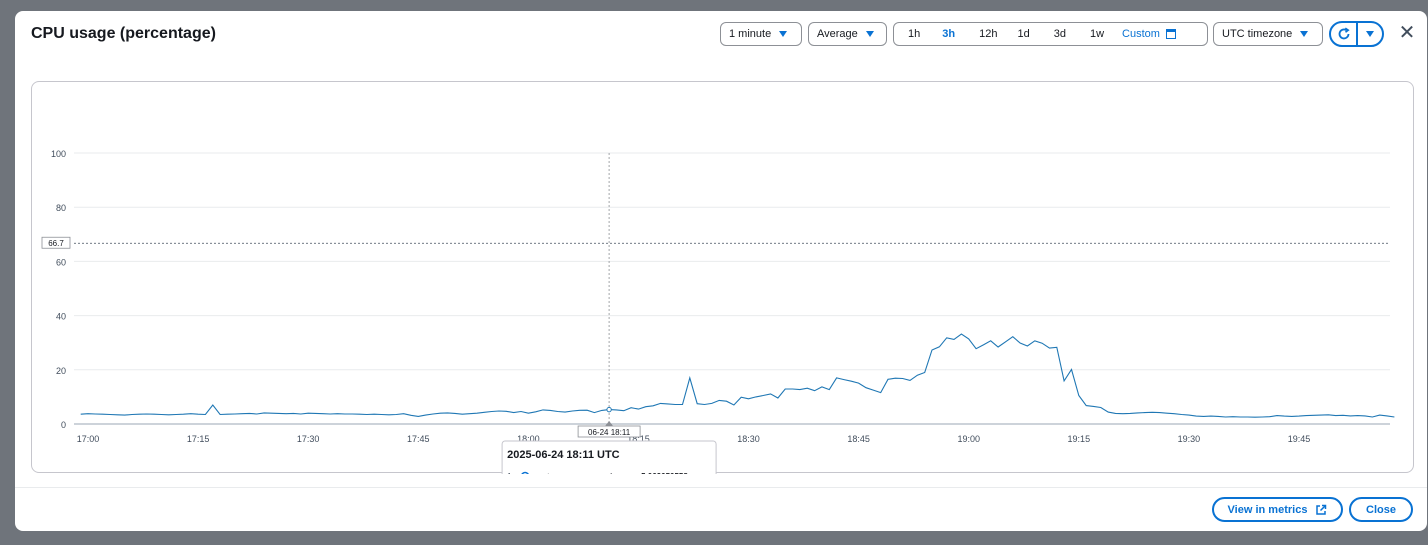 The image size is (1428, 545). What do you see at coordinates (63, 425) in the screenshot?
I see `y-tick-label: 0` at bounding box center [63, 425].